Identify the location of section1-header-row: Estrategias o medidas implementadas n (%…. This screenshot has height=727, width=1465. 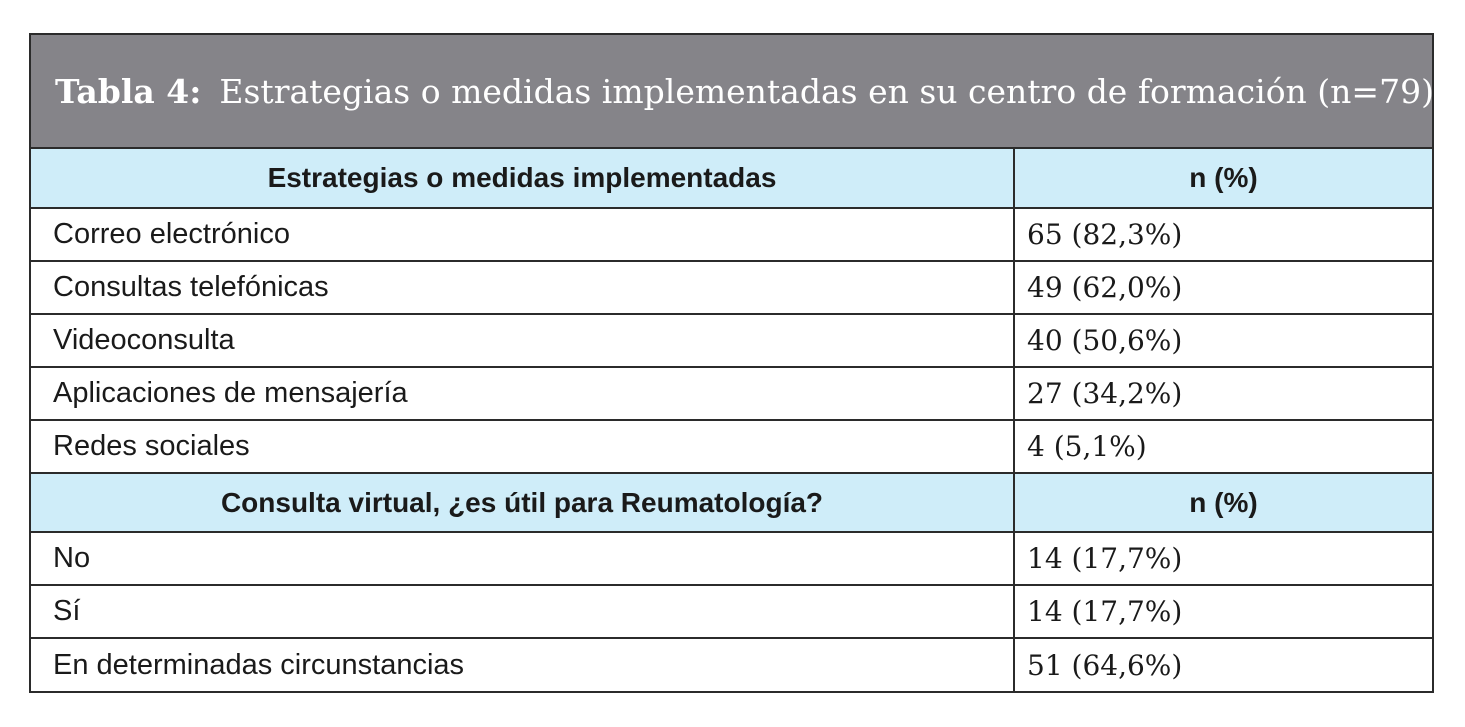
(731, 179).